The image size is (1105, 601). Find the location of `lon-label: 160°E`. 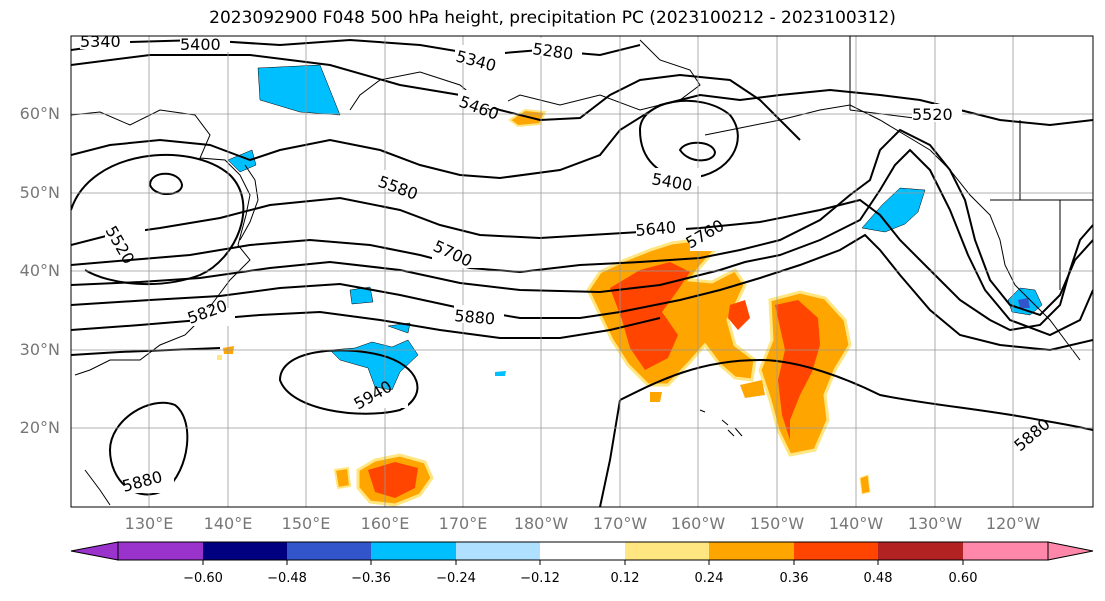

lon-label: 160°E is located at coordinates (385, 523).